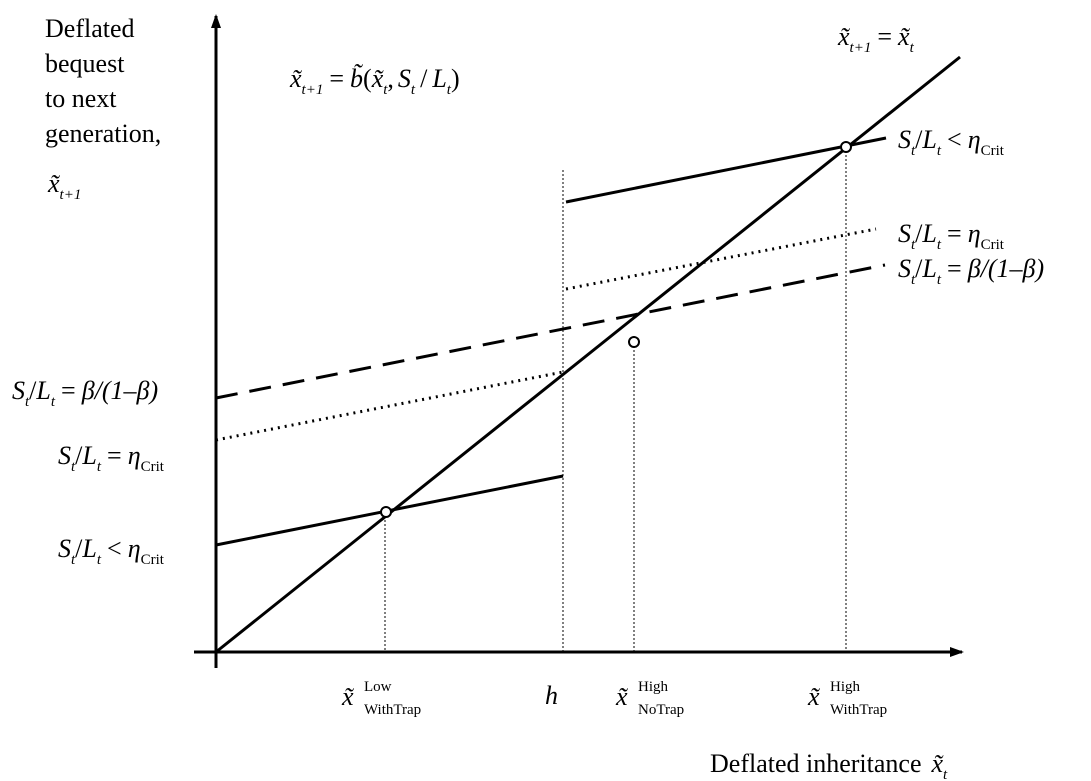 The width and height of the screenshot is (1091, 781). I want to click on regime-label-left-low: St/Lt < ηCrit, so click(111, 551).